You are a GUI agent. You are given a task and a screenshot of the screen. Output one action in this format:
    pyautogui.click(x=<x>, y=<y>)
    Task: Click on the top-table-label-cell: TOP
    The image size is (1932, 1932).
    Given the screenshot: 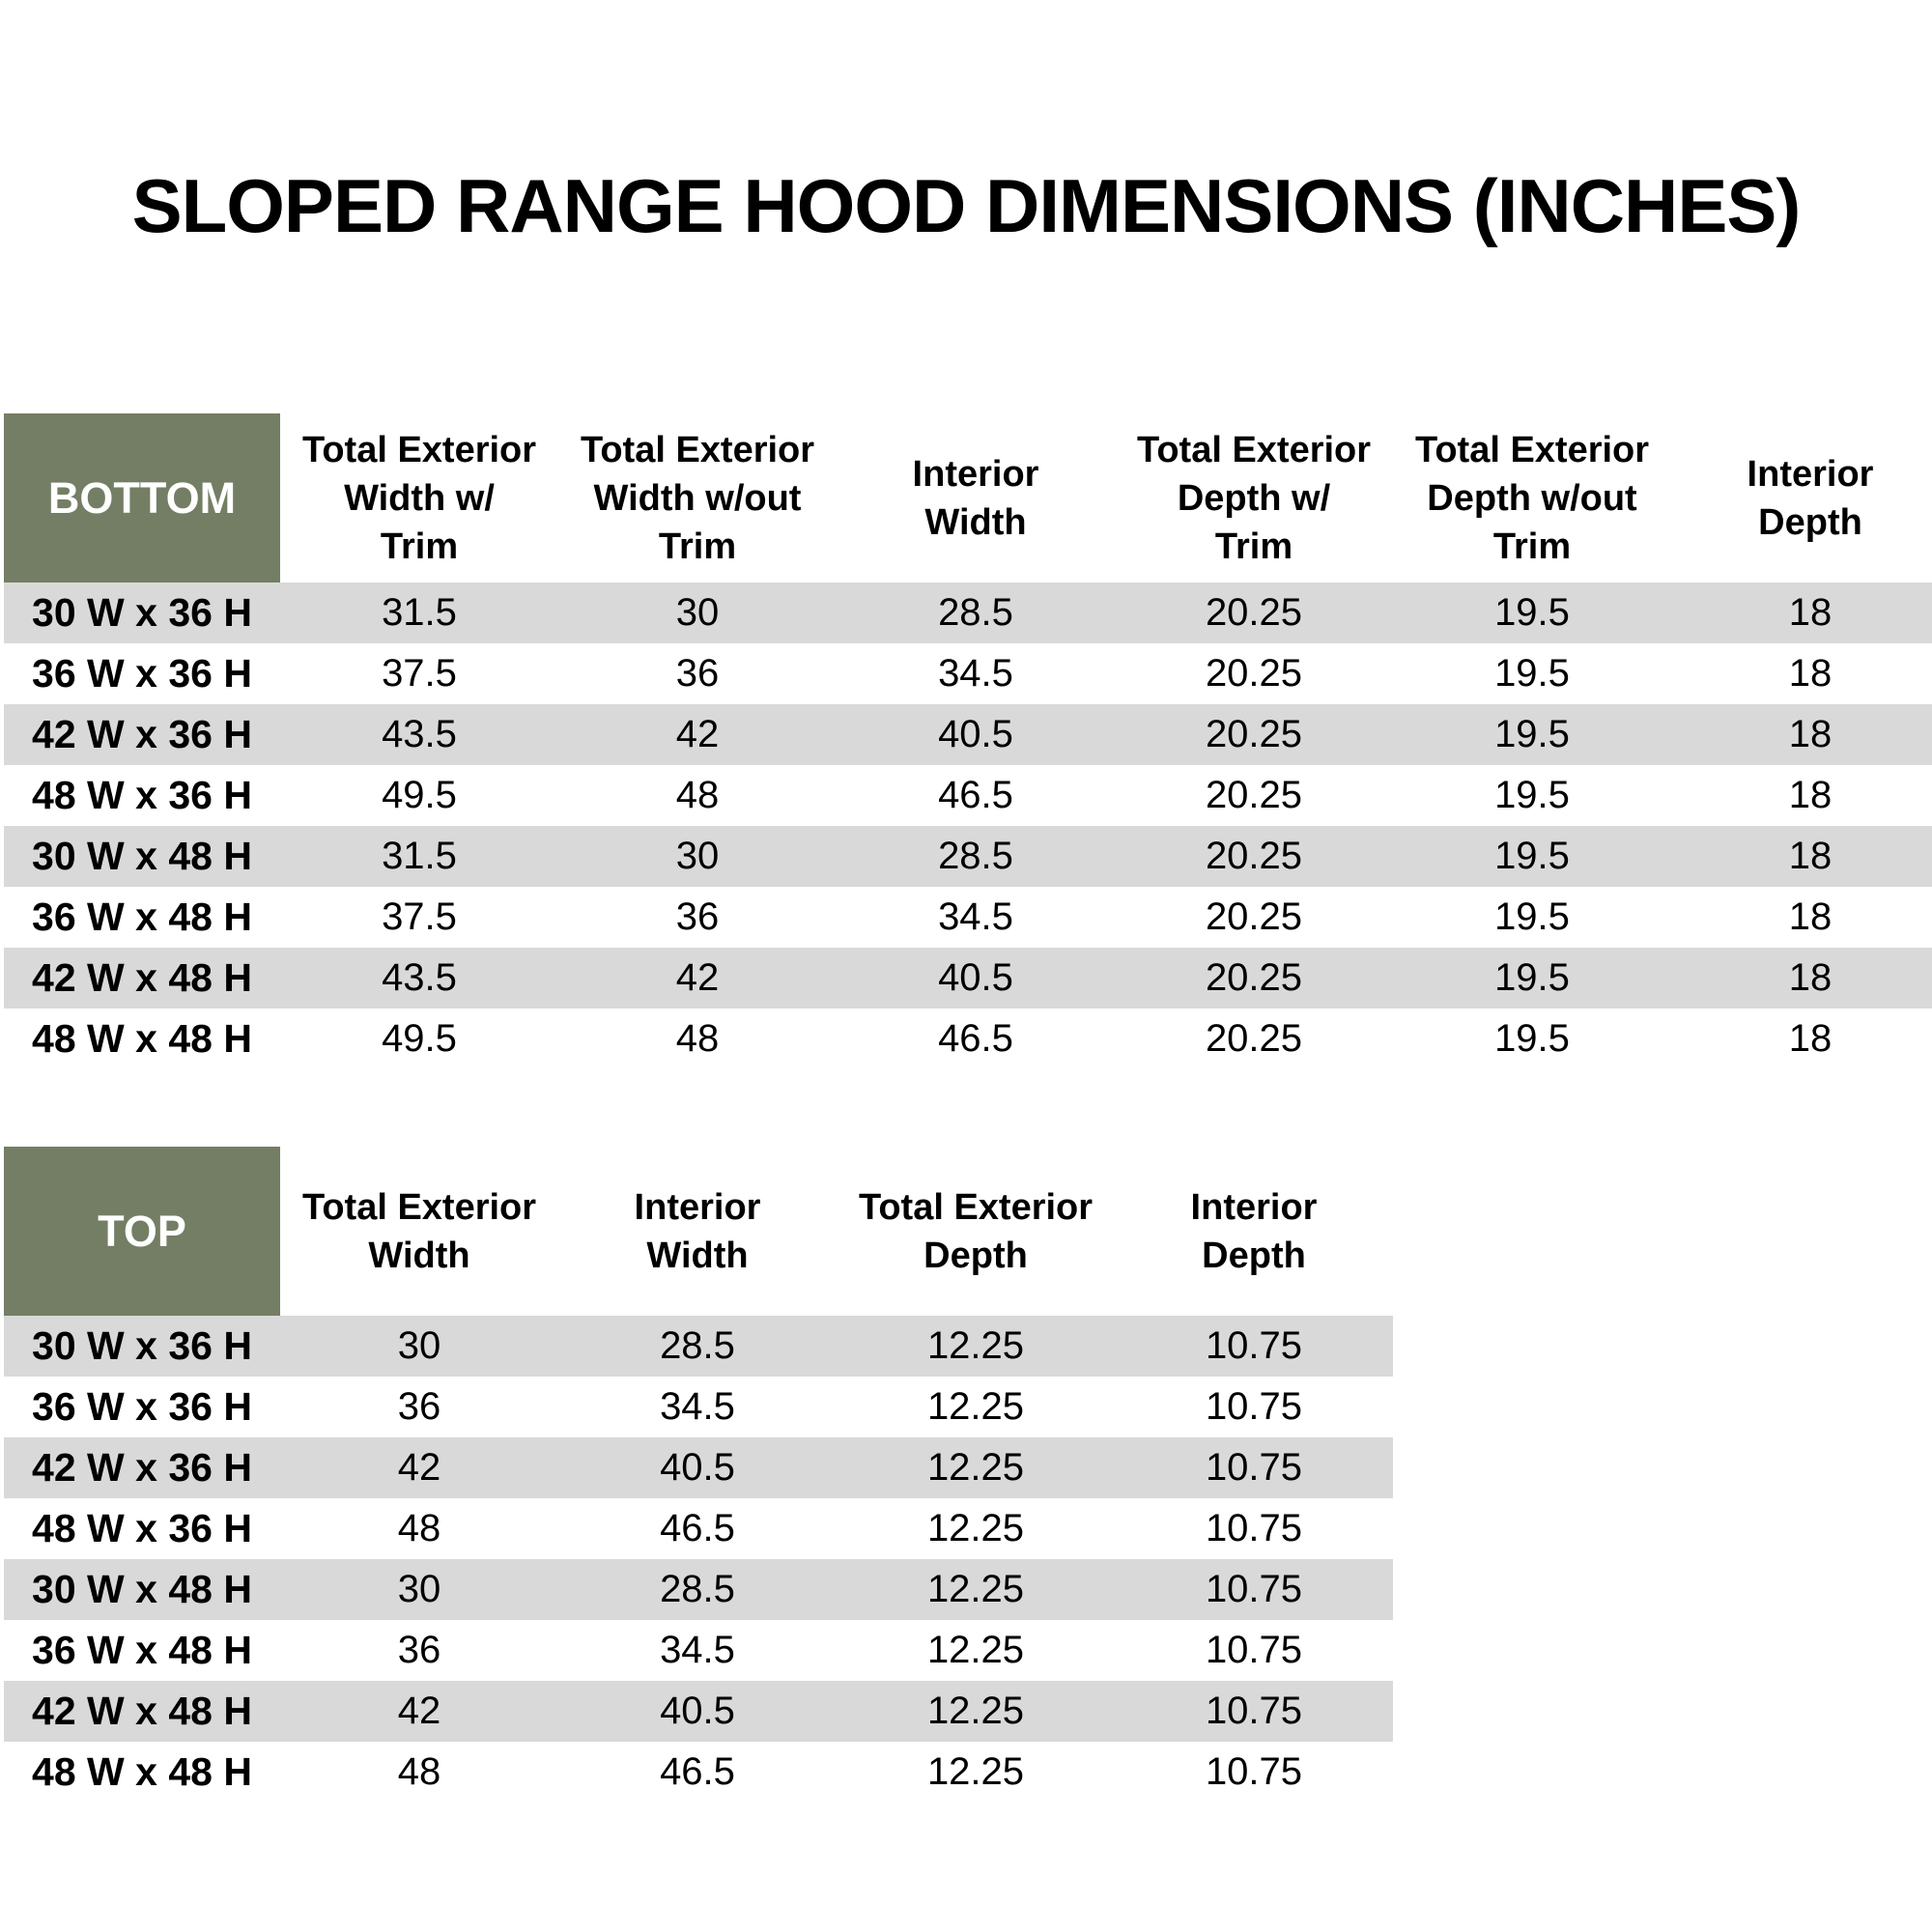 What is the action you would take?
    pyautogui.click(x=142, y=1231)
    